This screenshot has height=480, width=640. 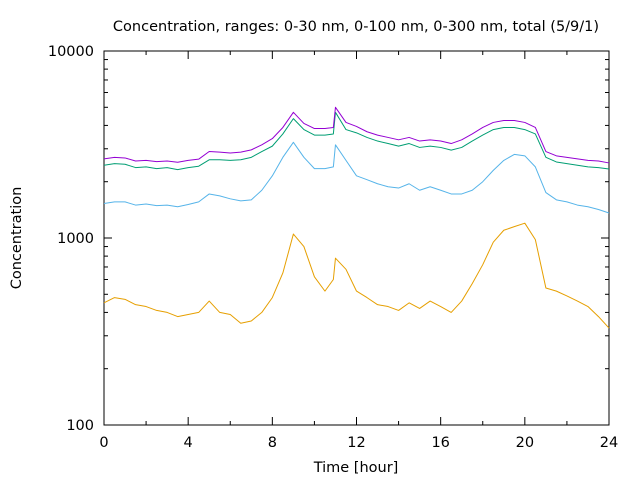 What do you see at coordinates (272, 443) in the screenshot?
I see `x-tick-label: 8` at bounding box center [272, 443].